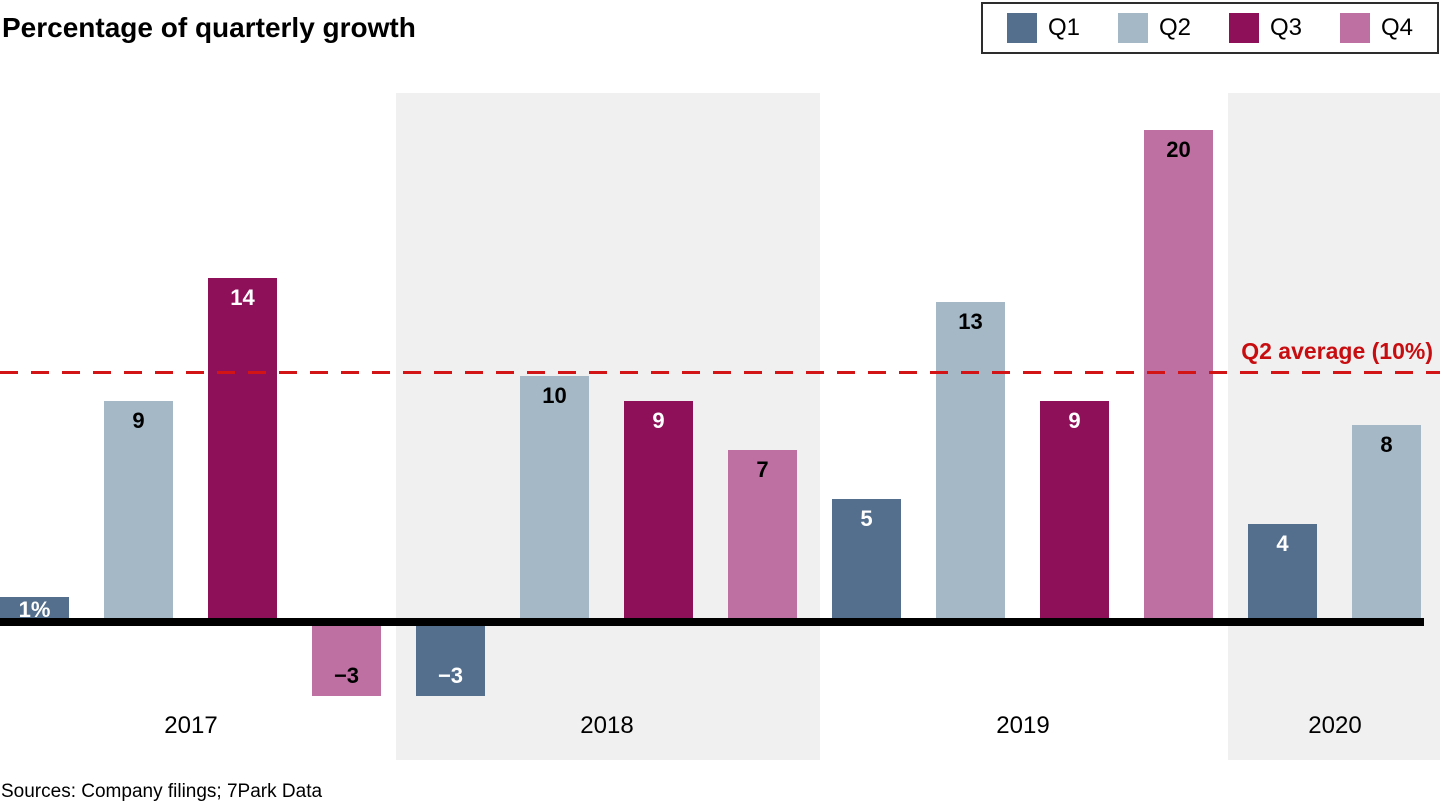 The width and height of the screenshot is (1440, 810). Describe the element at coordinates (1064, 27) in the screenshot. I see `legend-item-label: Q1` at that location.